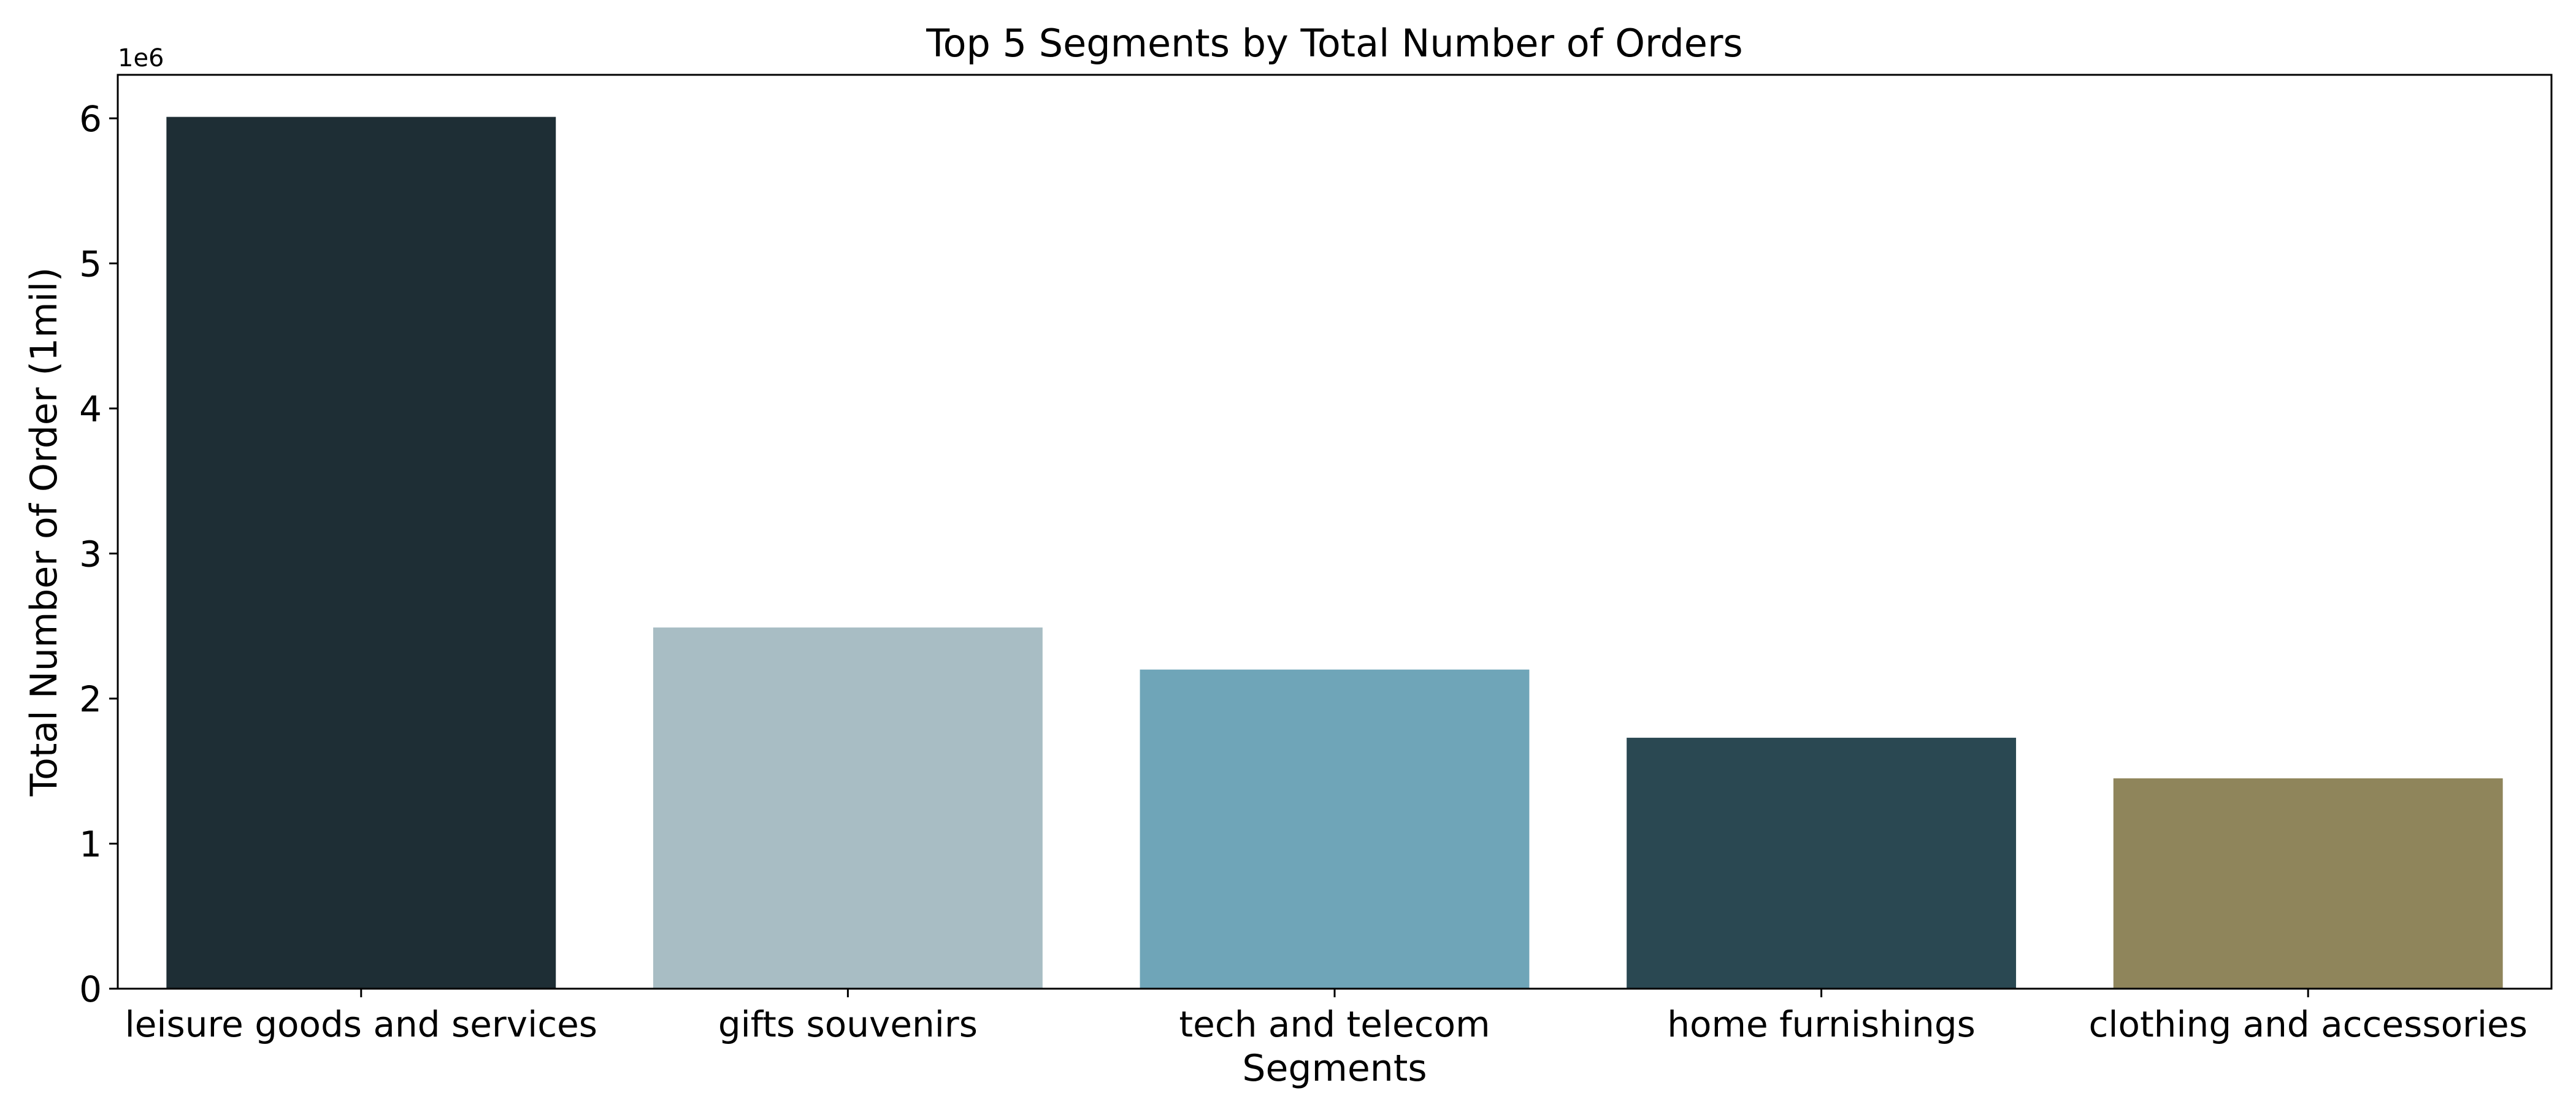 This screenshot has width=2576, height=1104. I want to click on y-tick-label: 1, so click(90, 844).